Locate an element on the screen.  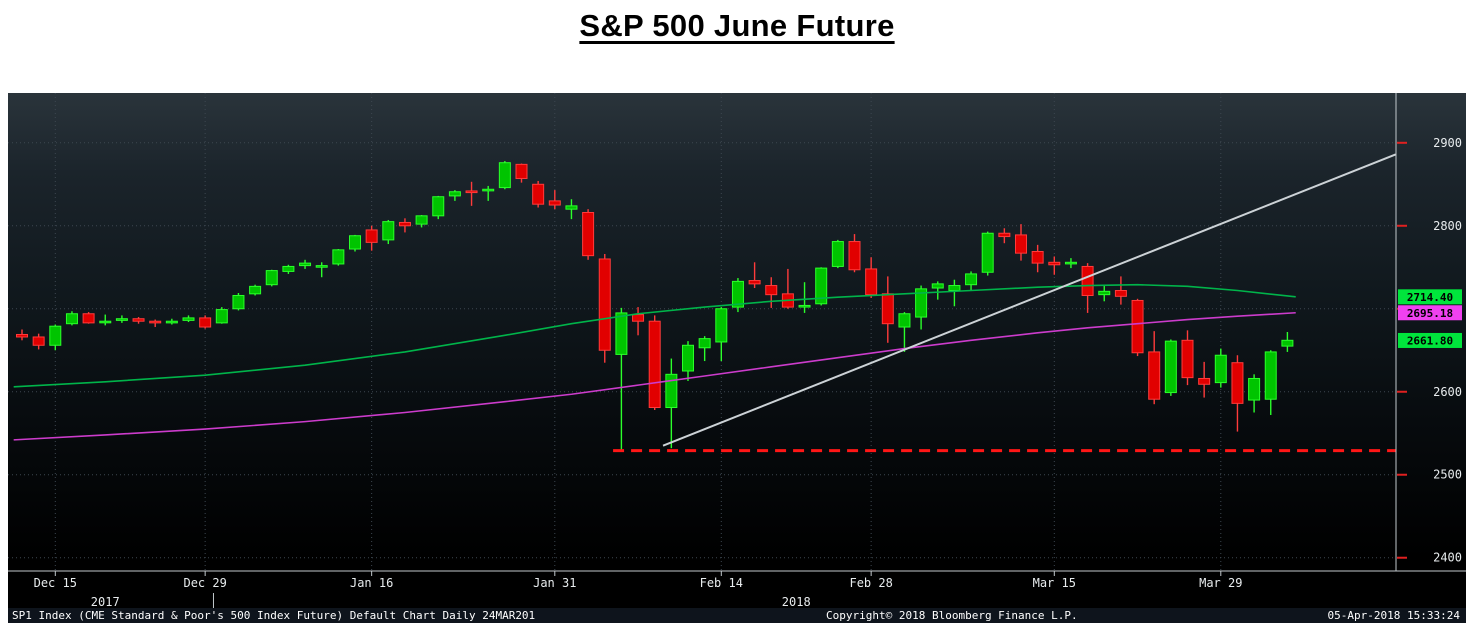
year-label: 2017 is located at coordinates (105, 602).